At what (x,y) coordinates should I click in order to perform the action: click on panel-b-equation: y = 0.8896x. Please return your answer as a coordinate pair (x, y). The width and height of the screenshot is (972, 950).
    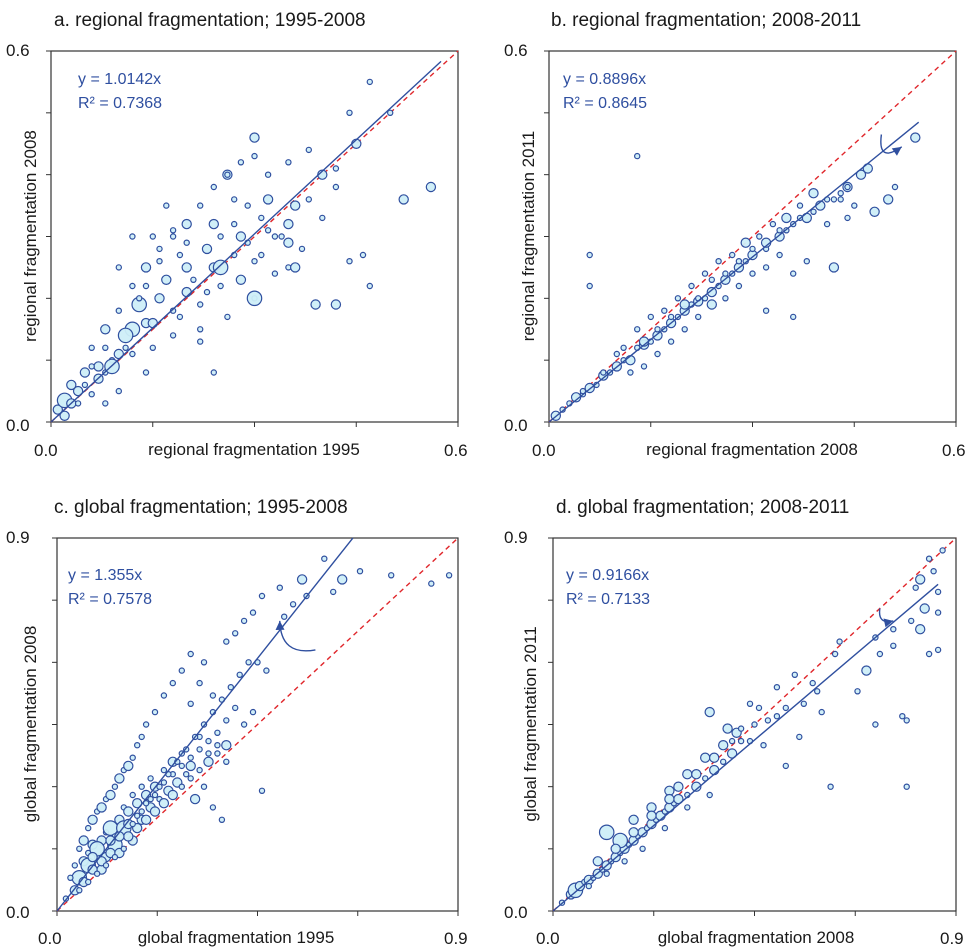
    Looking at the image, I should click on (604, 79).